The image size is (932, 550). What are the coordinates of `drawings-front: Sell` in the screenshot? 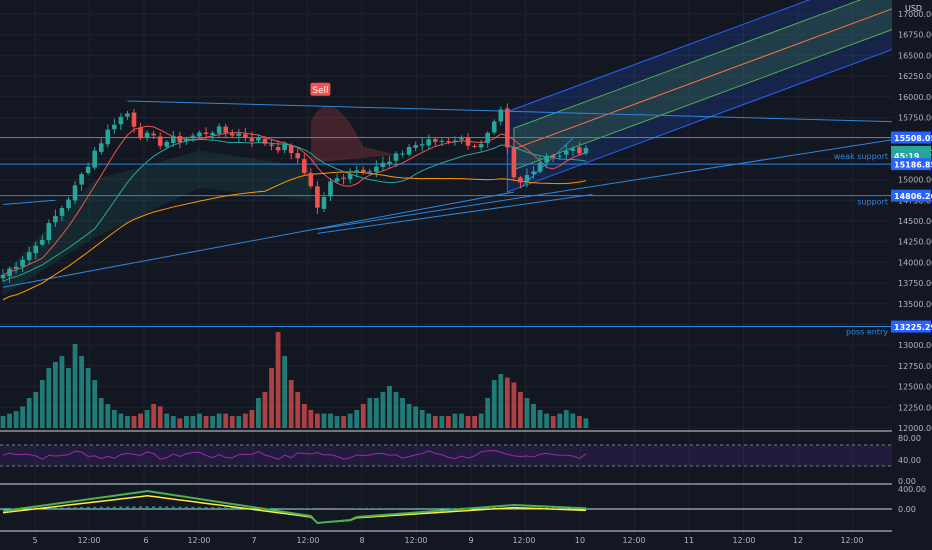 It's located at (320, 89).